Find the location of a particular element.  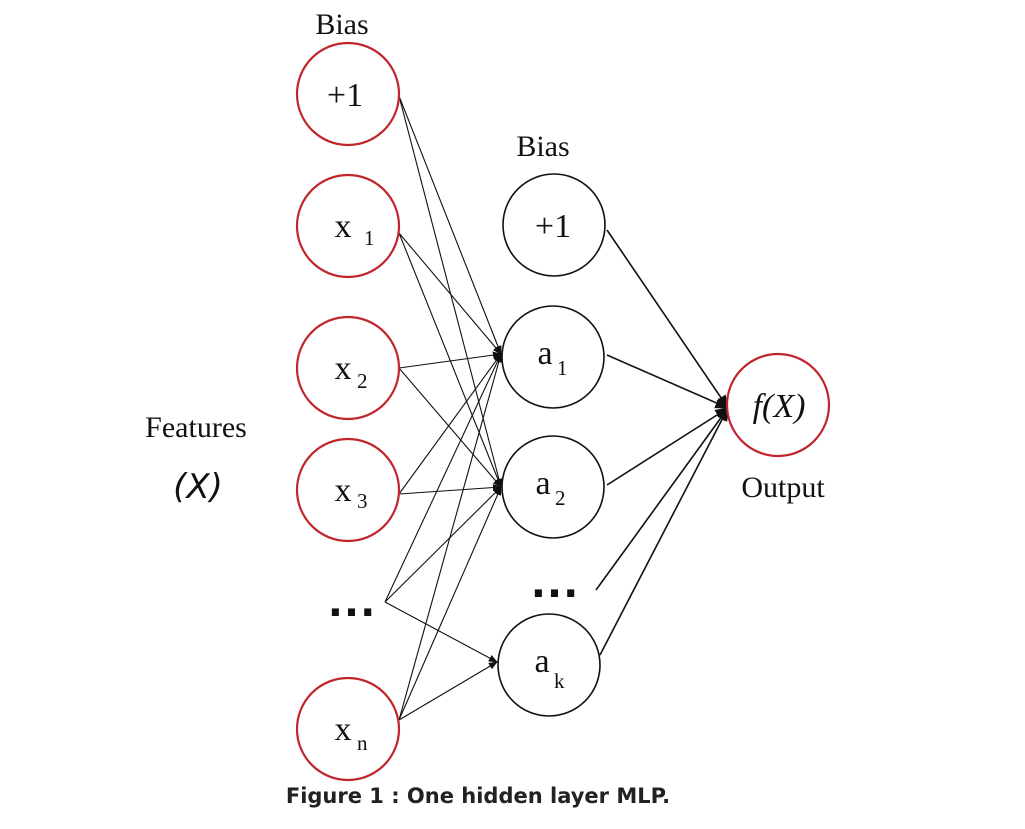

edge-xn-to-a1 is located at coordinates (450, 537).